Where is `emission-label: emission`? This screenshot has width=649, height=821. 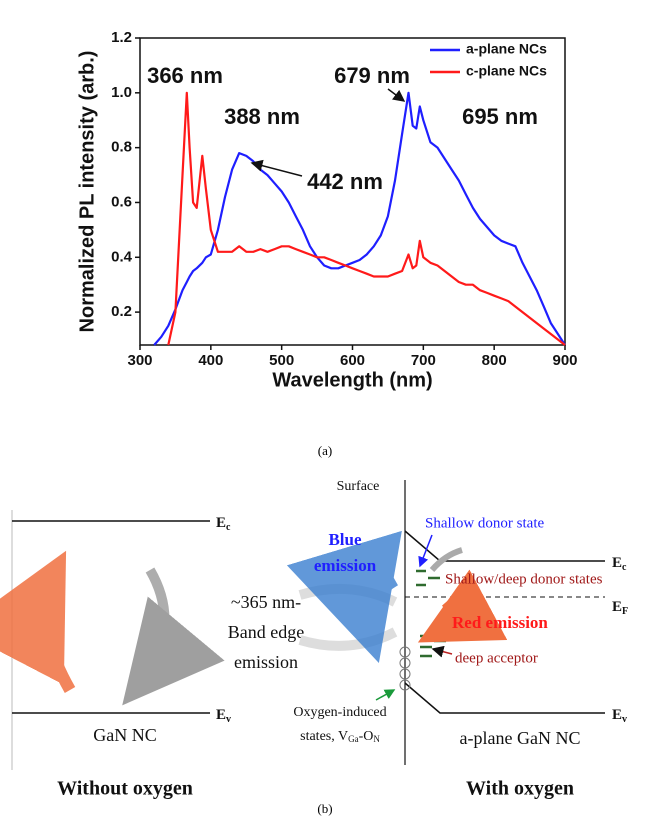
emission-label: emission is located at coordinates (266, 662).